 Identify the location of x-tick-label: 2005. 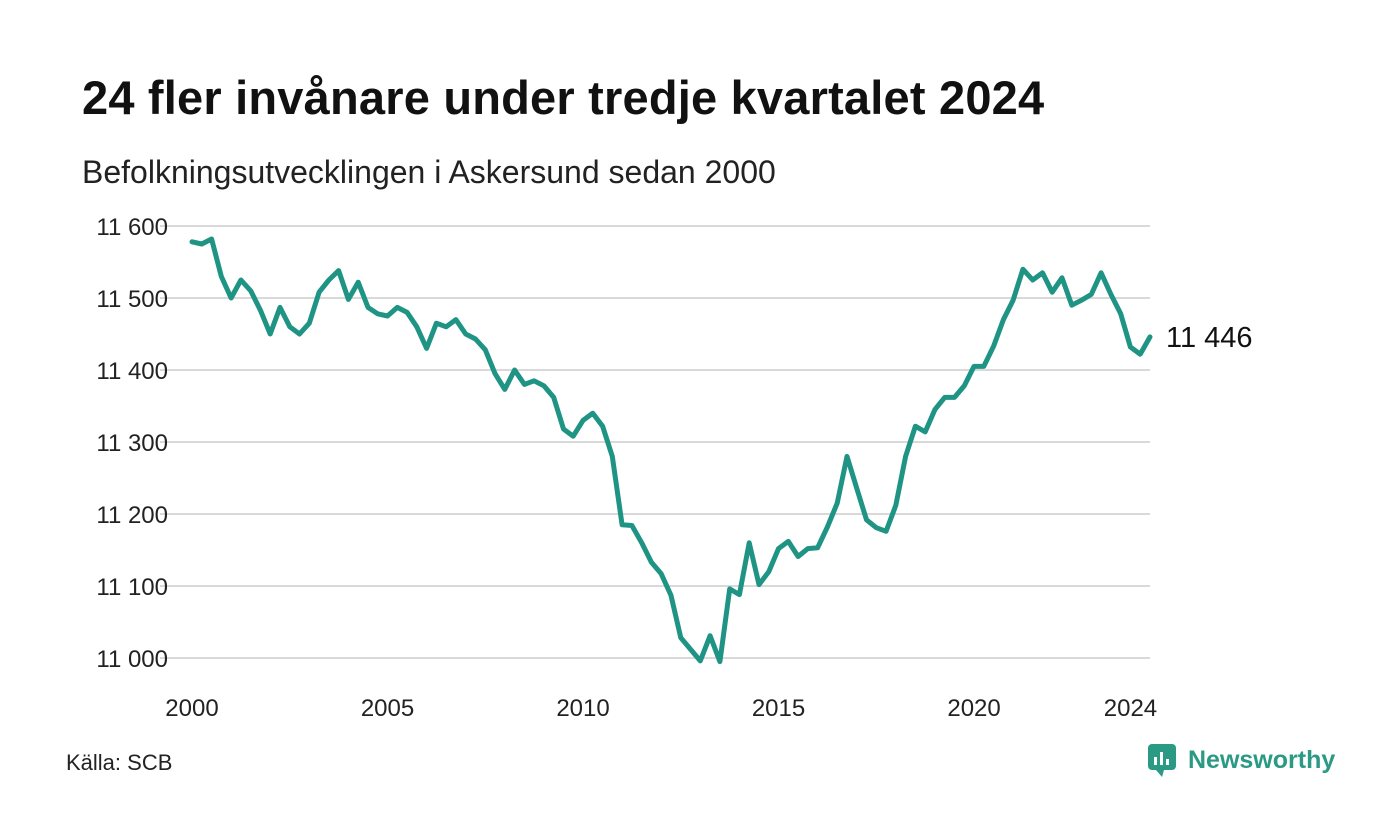
(387, 708).